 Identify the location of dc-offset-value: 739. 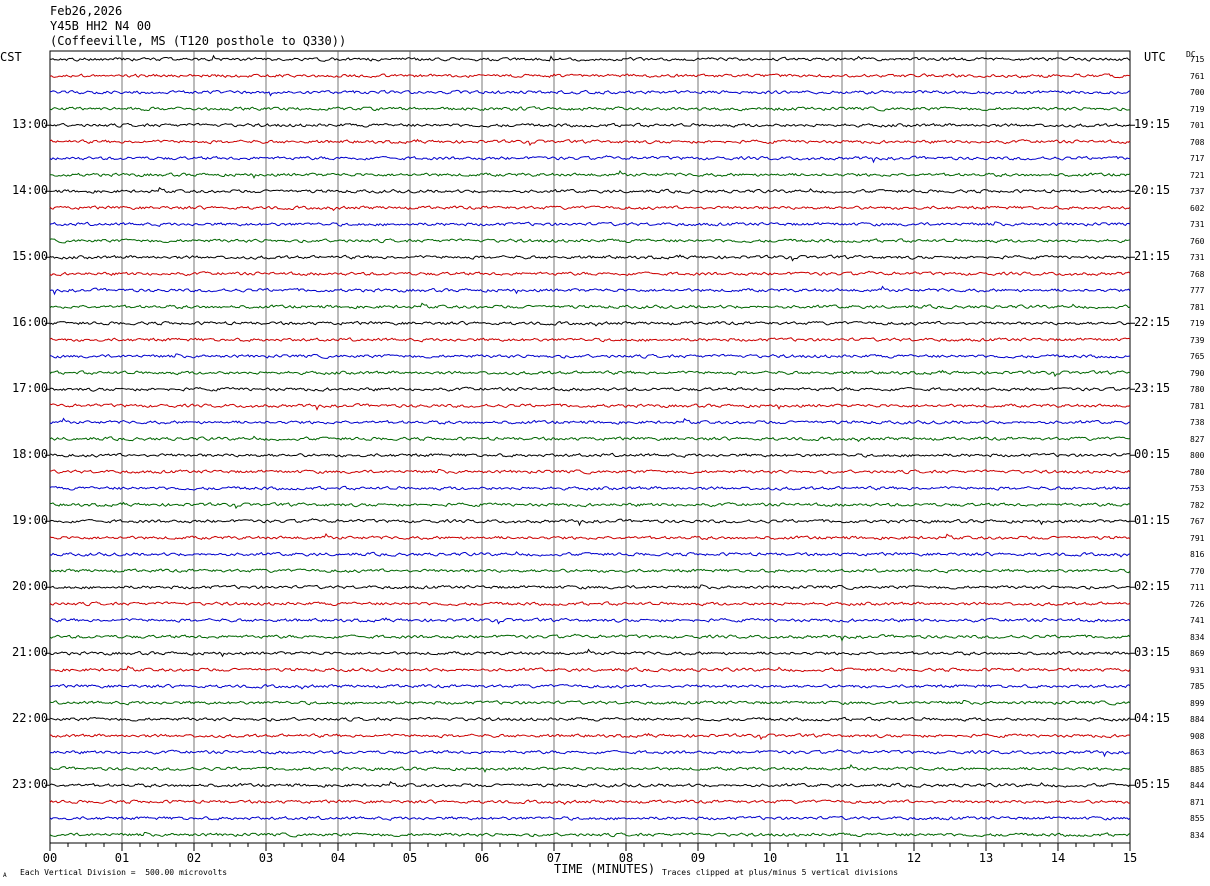
(1197, 340).